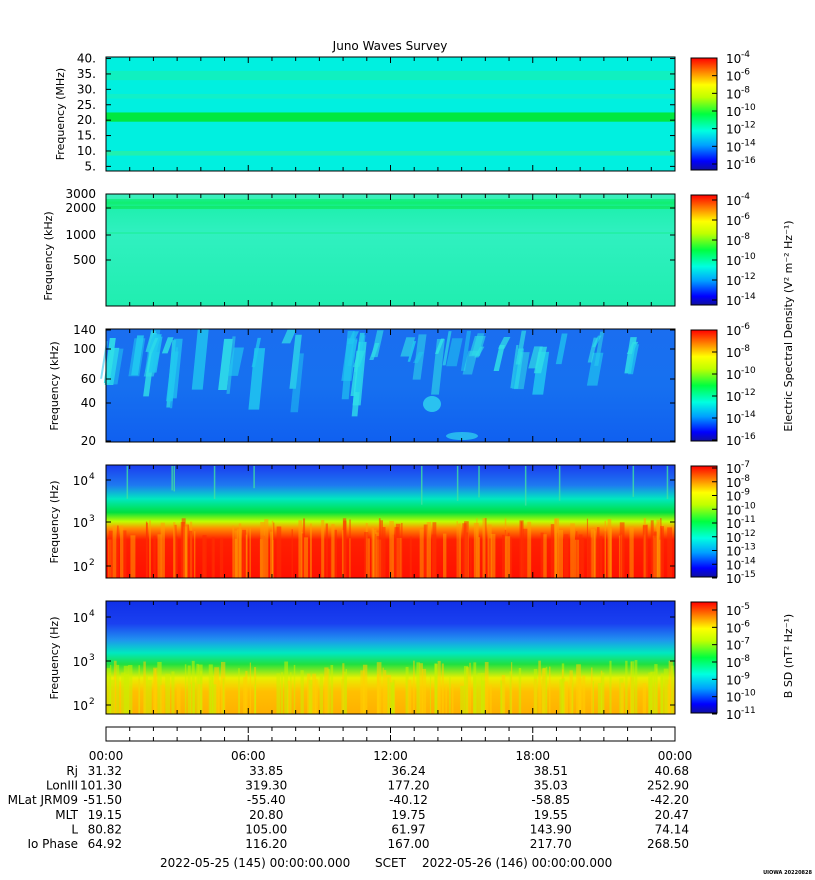 The height and width of the screenshot is (880, 815). Describe the element at coordinates (62, 786) in the screenshot. I see `ephemeris-row-label: LonIII` at that location.